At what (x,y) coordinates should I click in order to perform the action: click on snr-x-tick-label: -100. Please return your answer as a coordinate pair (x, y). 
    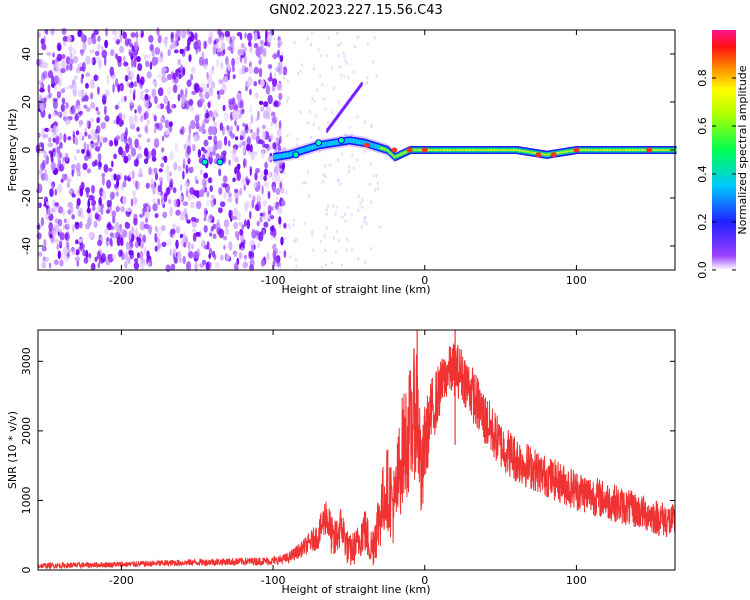
    Looking at the image, I should click on (273, 580).